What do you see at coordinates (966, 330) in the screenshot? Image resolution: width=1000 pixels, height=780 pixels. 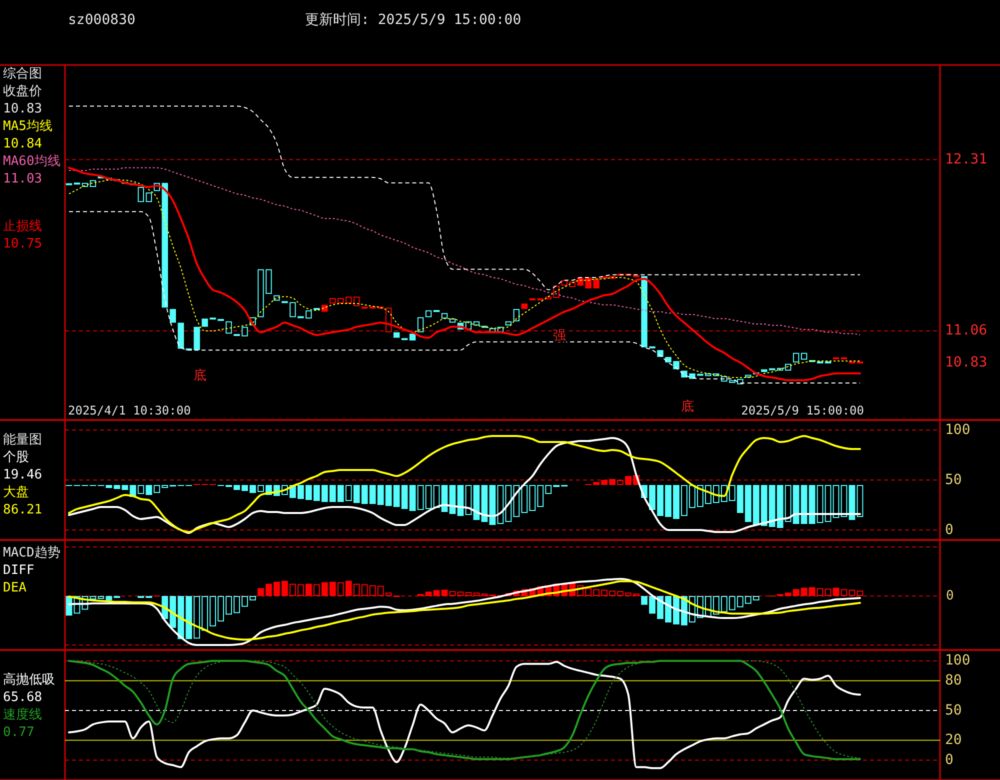 I see `y-tick-label: 11.06` at bounding box center [966, 330].